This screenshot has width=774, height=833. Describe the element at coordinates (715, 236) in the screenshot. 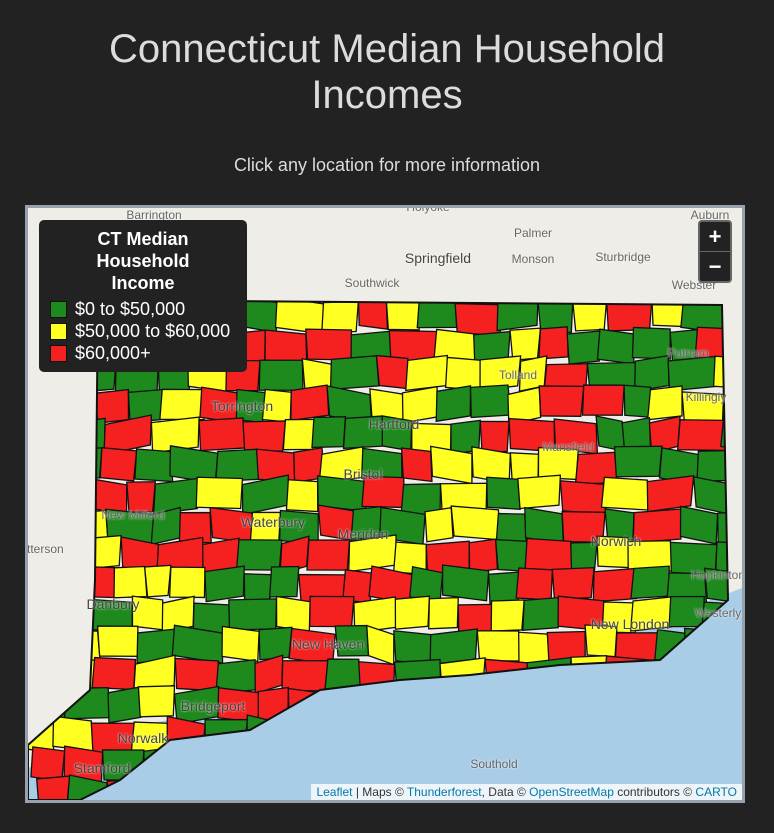

I see `zoom-in: +` at that location.